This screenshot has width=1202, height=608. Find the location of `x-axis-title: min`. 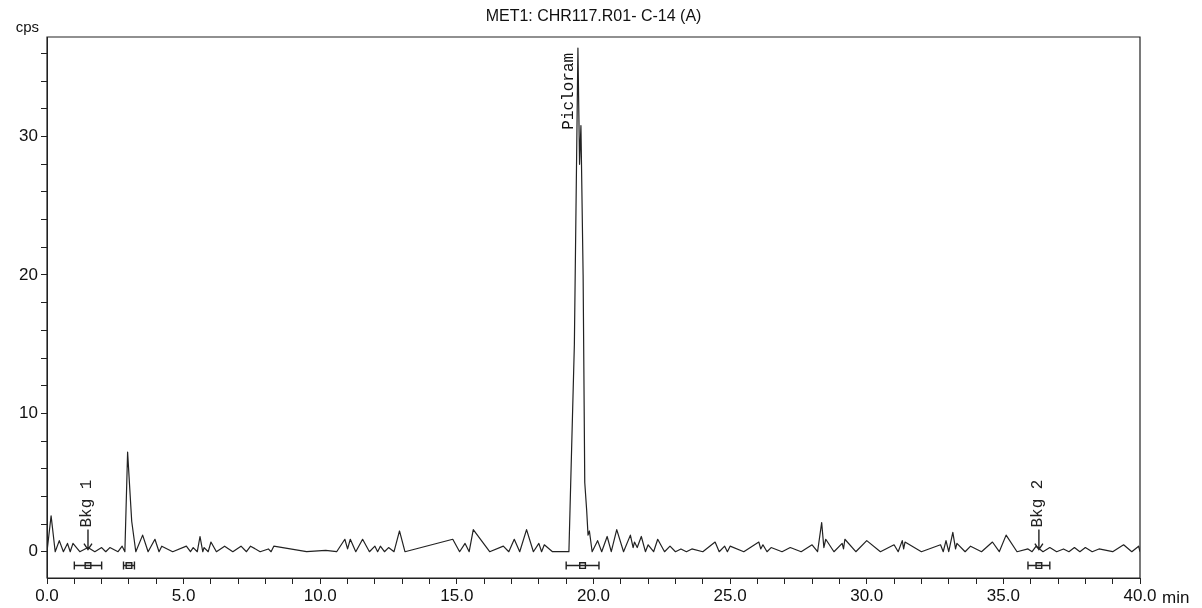

x-axis-title: min is located at coordinates (1176, 597).